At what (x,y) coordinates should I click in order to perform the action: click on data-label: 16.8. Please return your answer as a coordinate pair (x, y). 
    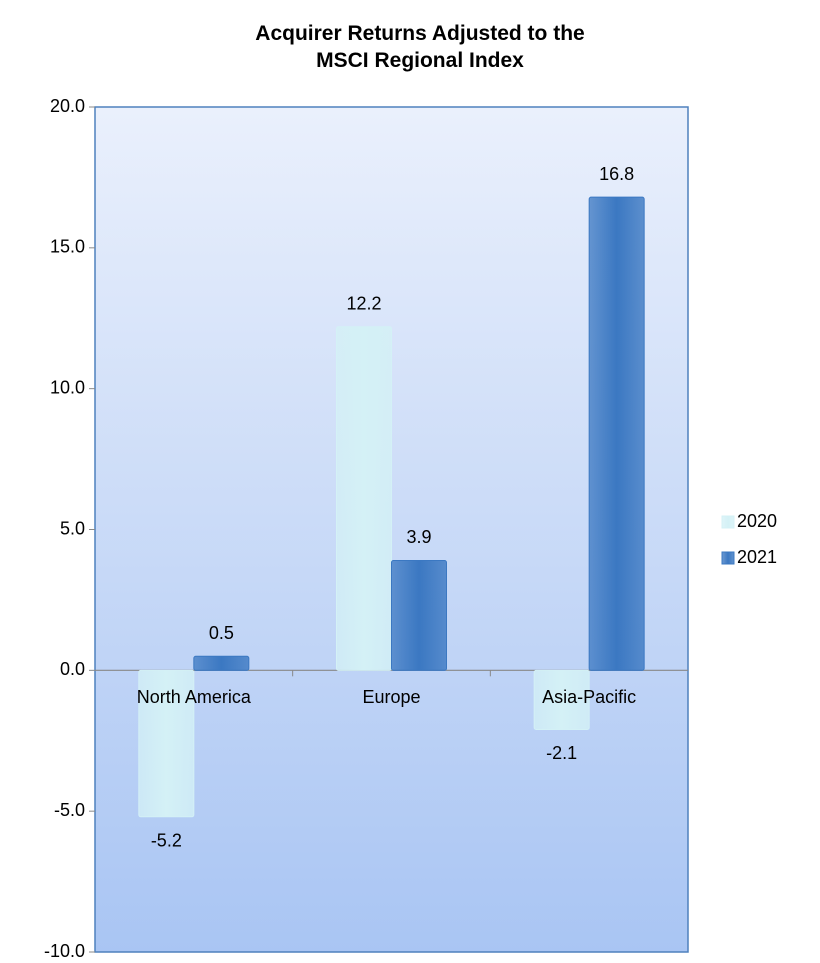
    Looking at the image, I should click on (616, 174).